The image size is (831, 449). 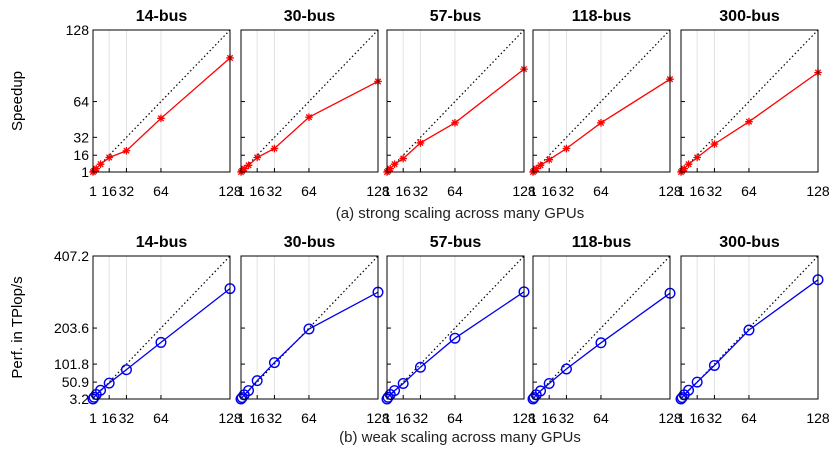 What do you see at coordinates (75, 382) in the screenshot?
I see `y-tick-label: 50.9` at bounding box center [75, 382].